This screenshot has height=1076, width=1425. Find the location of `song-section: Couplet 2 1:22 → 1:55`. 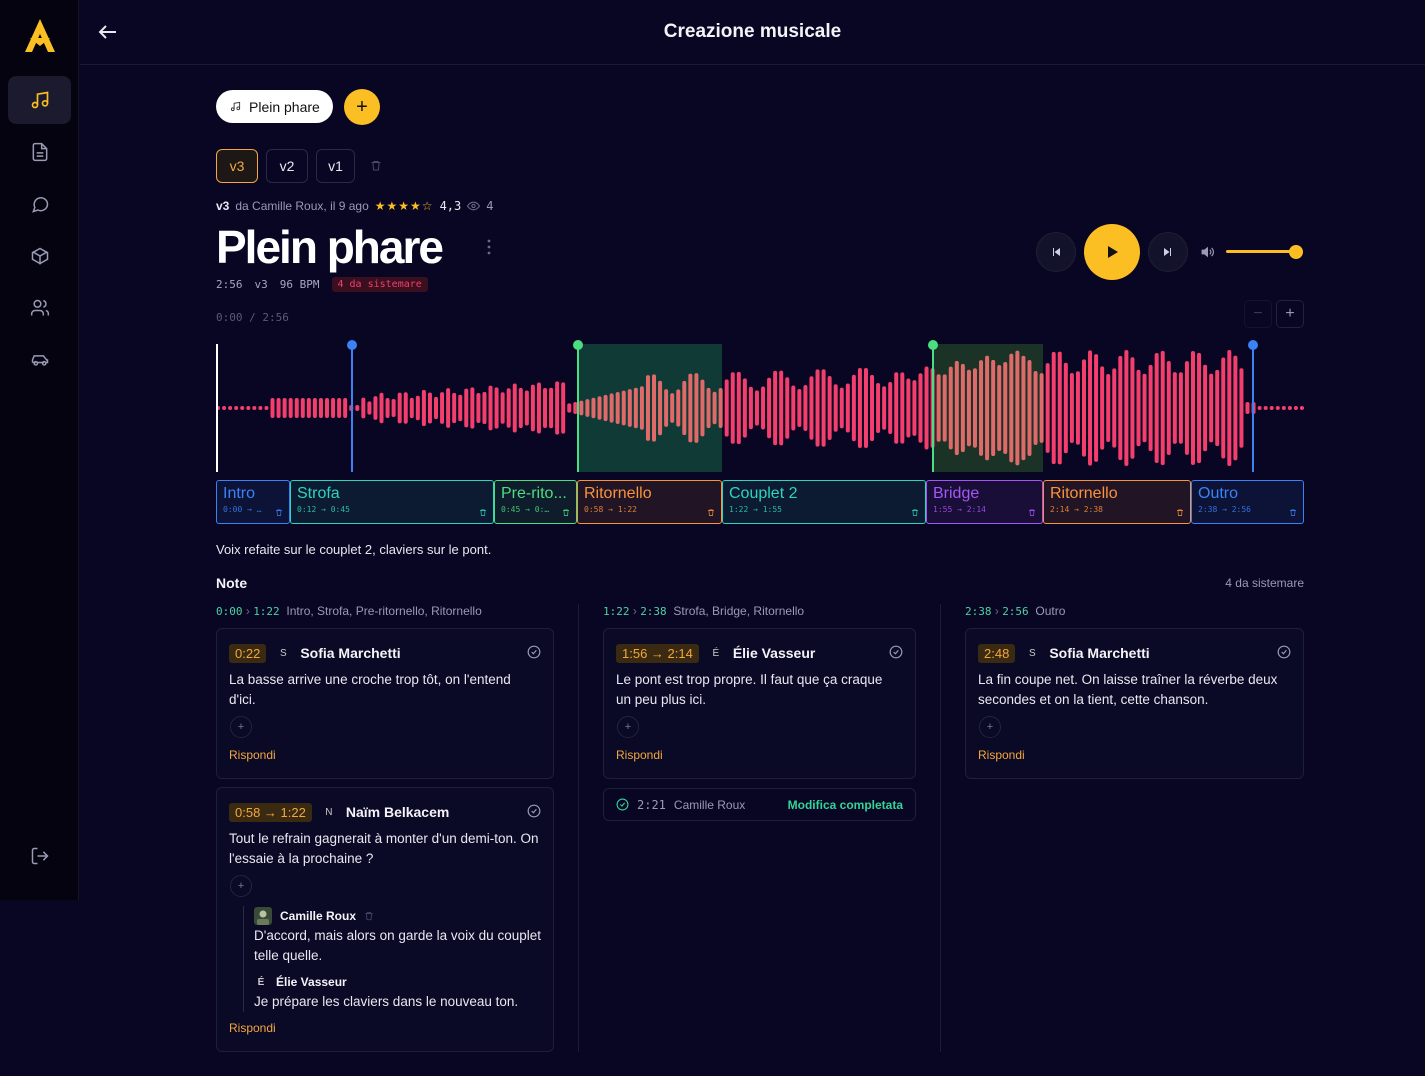

song-section: Couplet 2 1:22 → 1:55 is located at coordinates (824, 502).